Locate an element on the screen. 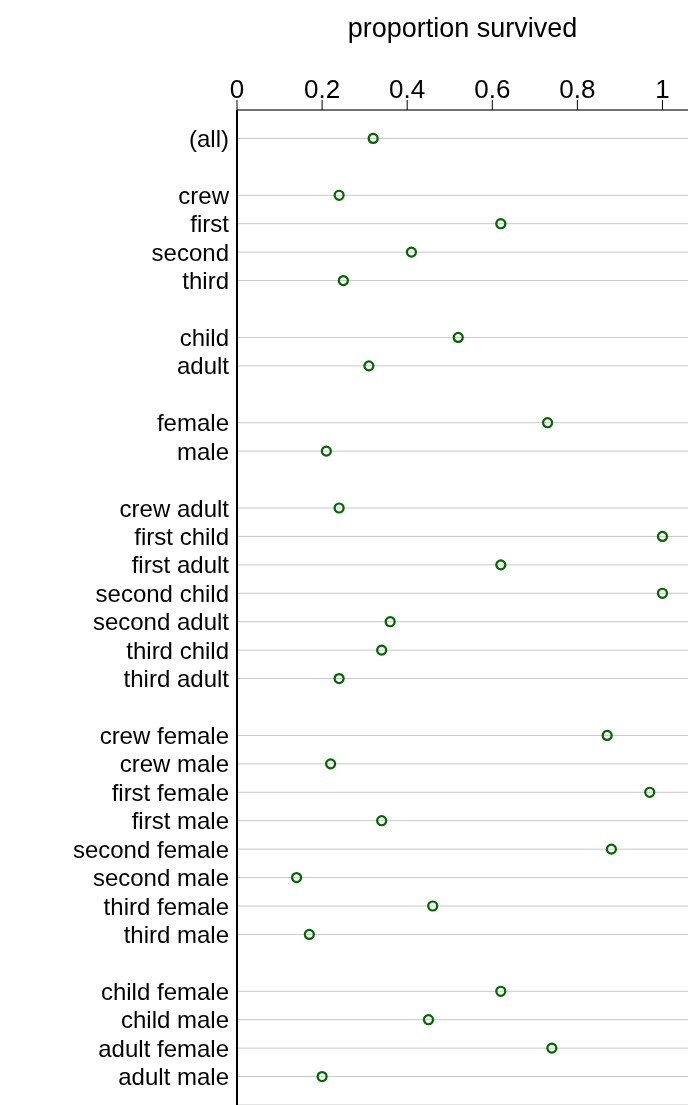 Image resolution: width=688 pixels, height=1105 pixels. y-tick-label: child female is located at coordinates (164, 991).